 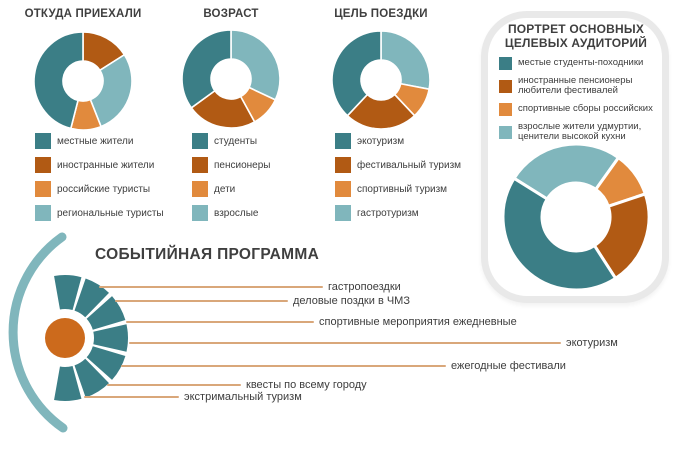 I want to click on legend-label: студенты, so click(x=236, y=141).